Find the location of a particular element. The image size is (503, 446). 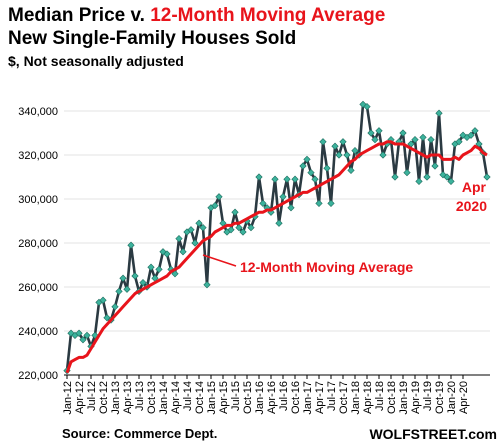

x-tick-label: Oct-15 is located at coordinates (248, 397).